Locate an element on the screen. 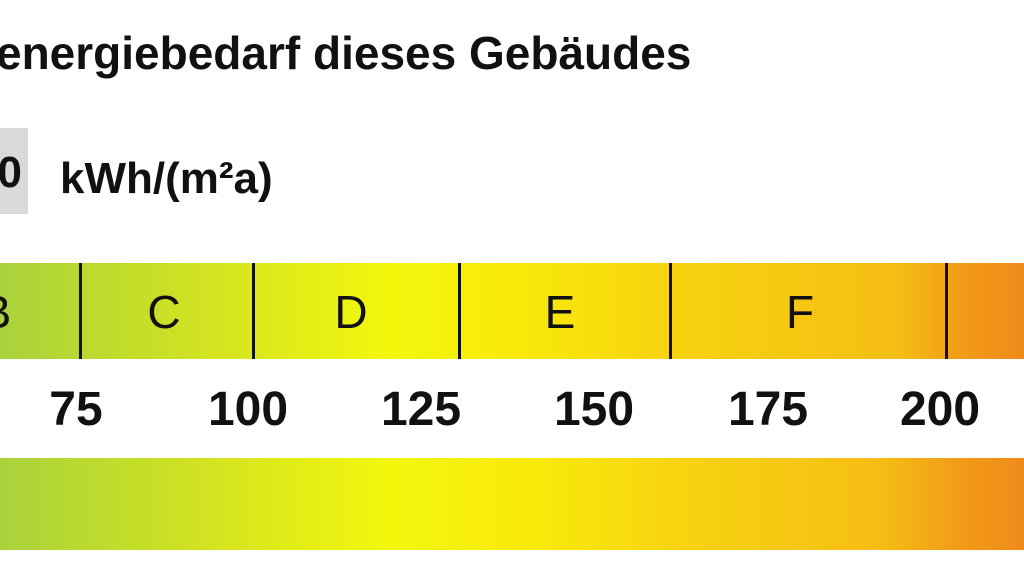 This screenshot has width=1024, height=576. energy-value: 0 is located at coordinates (11, 172).